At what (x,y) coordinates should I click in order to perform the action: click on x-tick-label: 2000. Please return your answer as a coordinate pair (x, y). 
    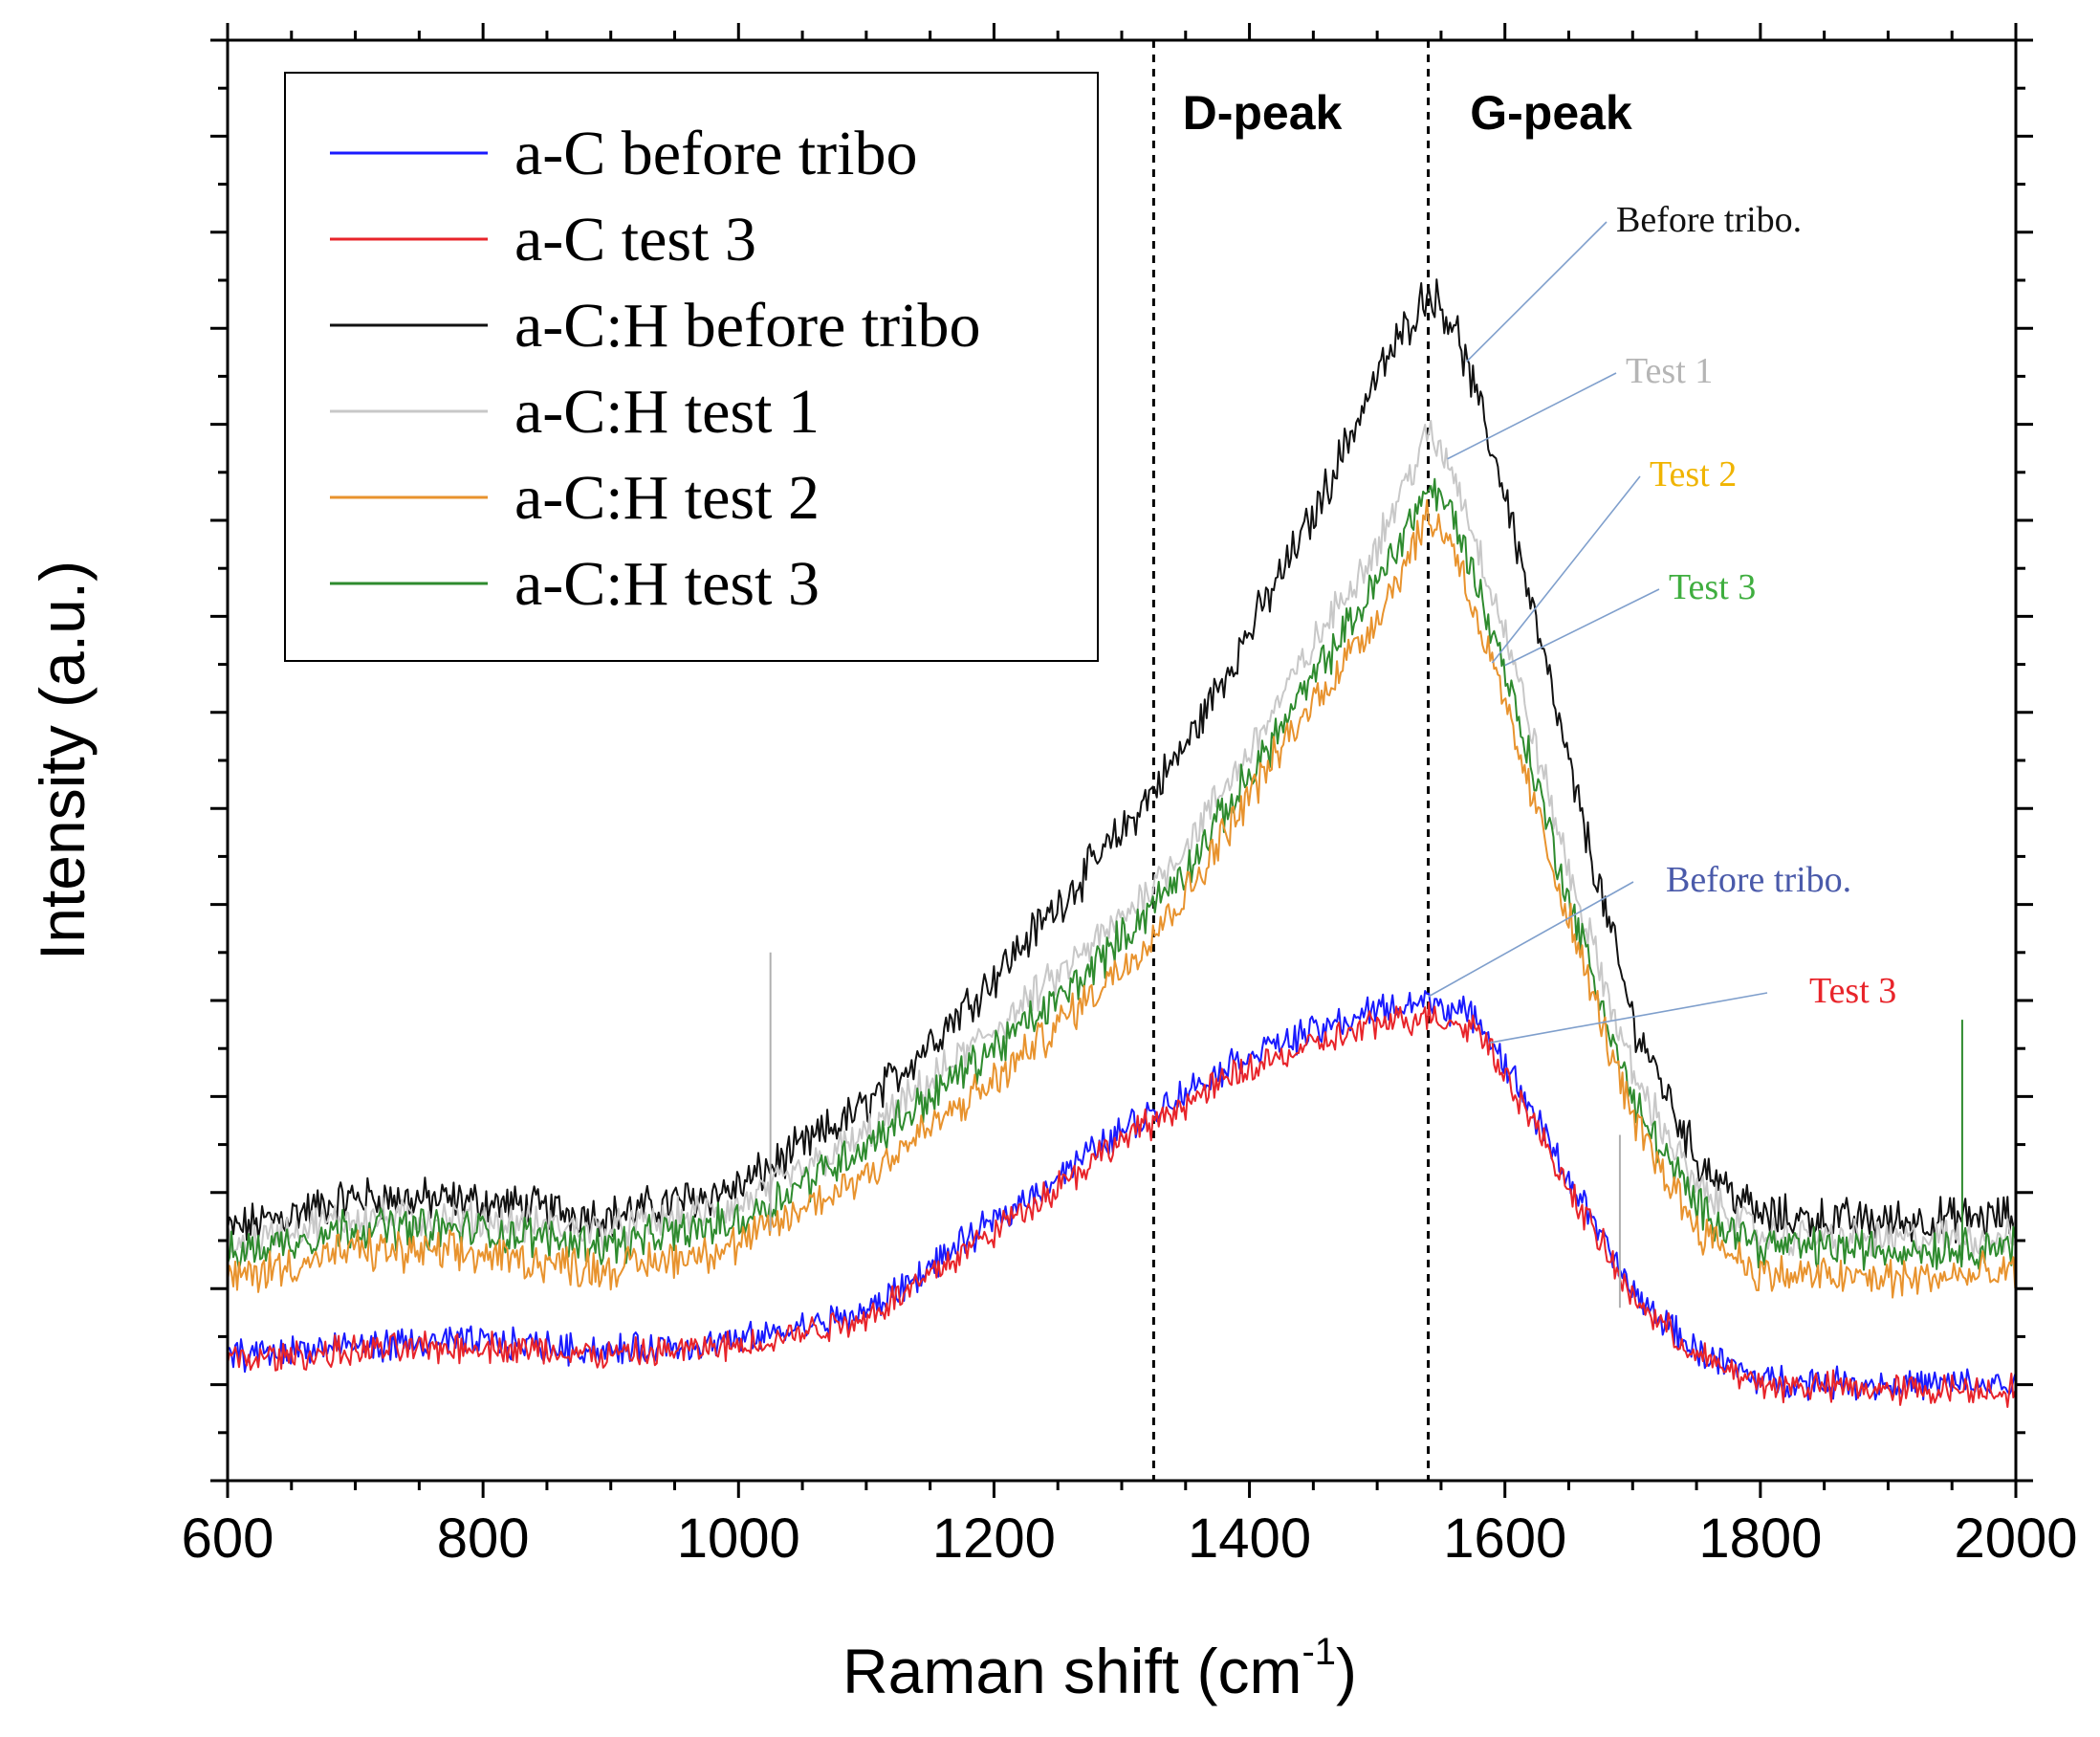
    Looking at the image, I should click on (2015, 1538).